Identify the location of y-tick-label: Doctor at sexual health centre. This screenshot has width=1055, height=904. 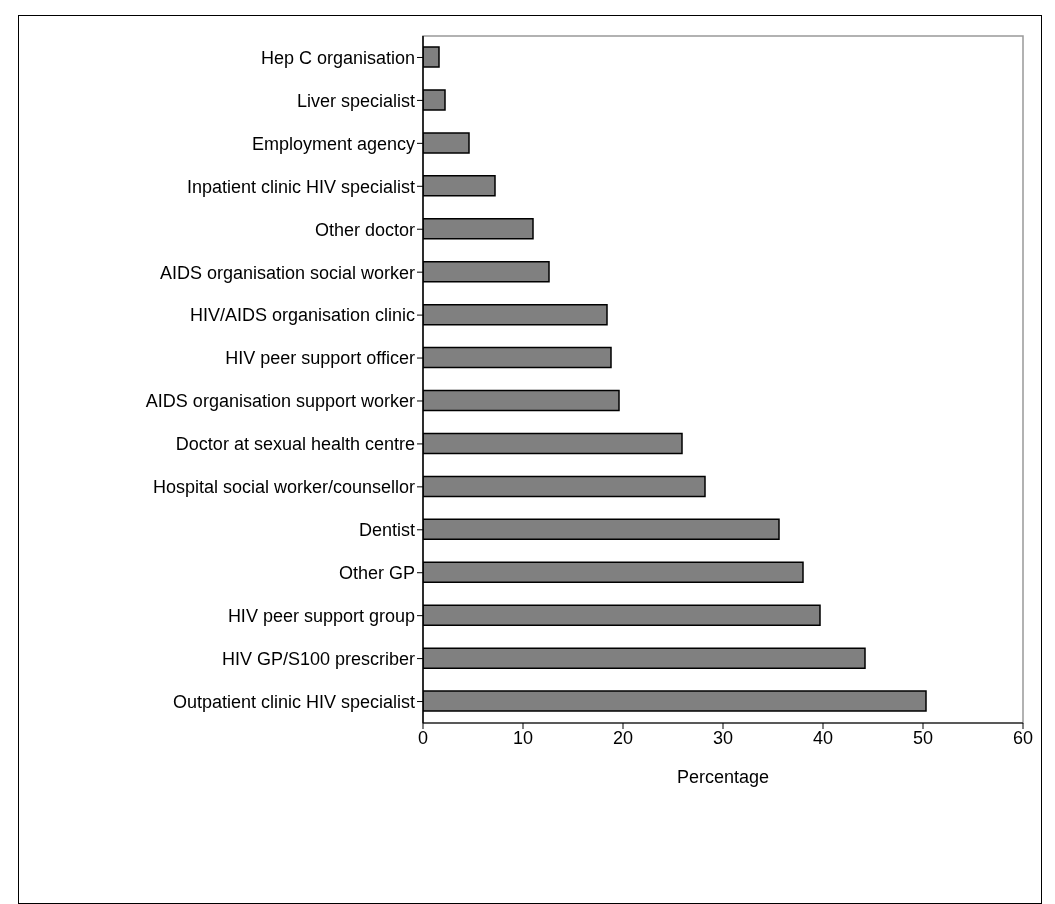
(295, 444).